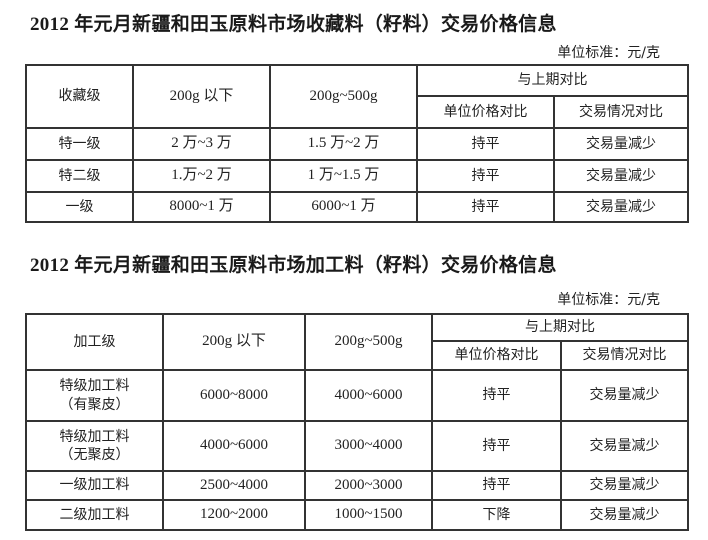  I want to click on table-row: 特一级 2 万~3 万 1.5 万~2 万 持平 交易量减少, so click(357, 144).